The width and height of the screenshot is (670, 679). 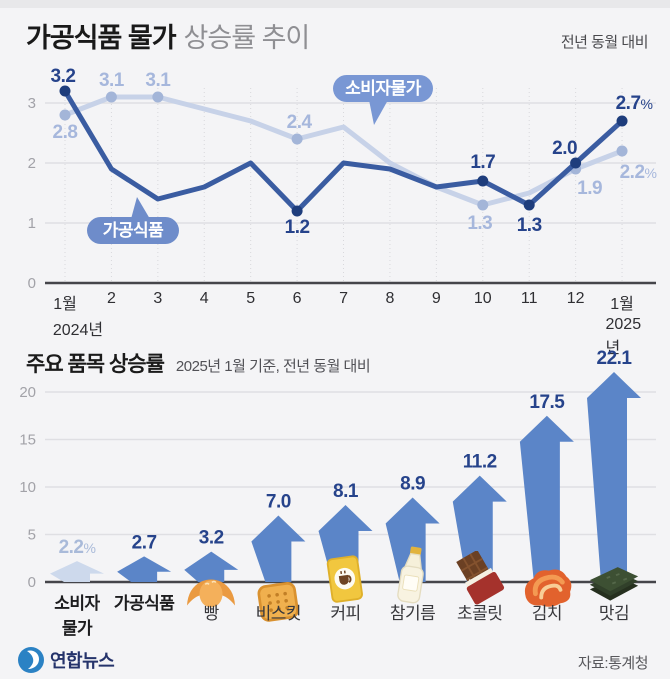 I want to click on y-tick-label: 5, so click(x=32, y=535).